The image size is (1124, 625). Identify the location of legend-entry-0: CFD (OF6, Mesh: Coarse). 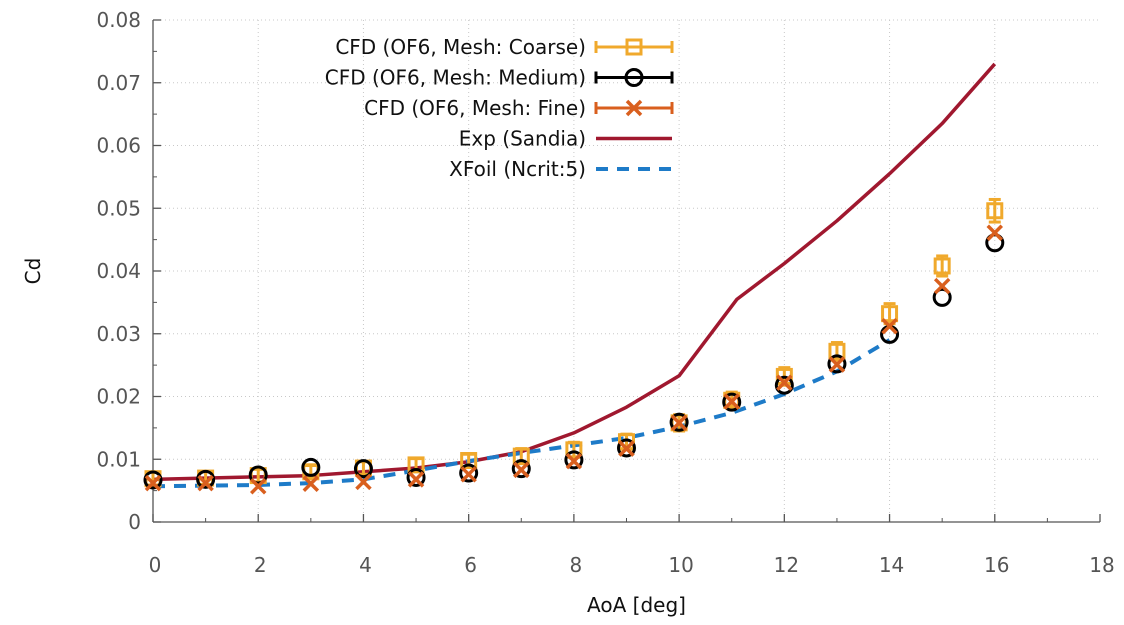
(504, 47).